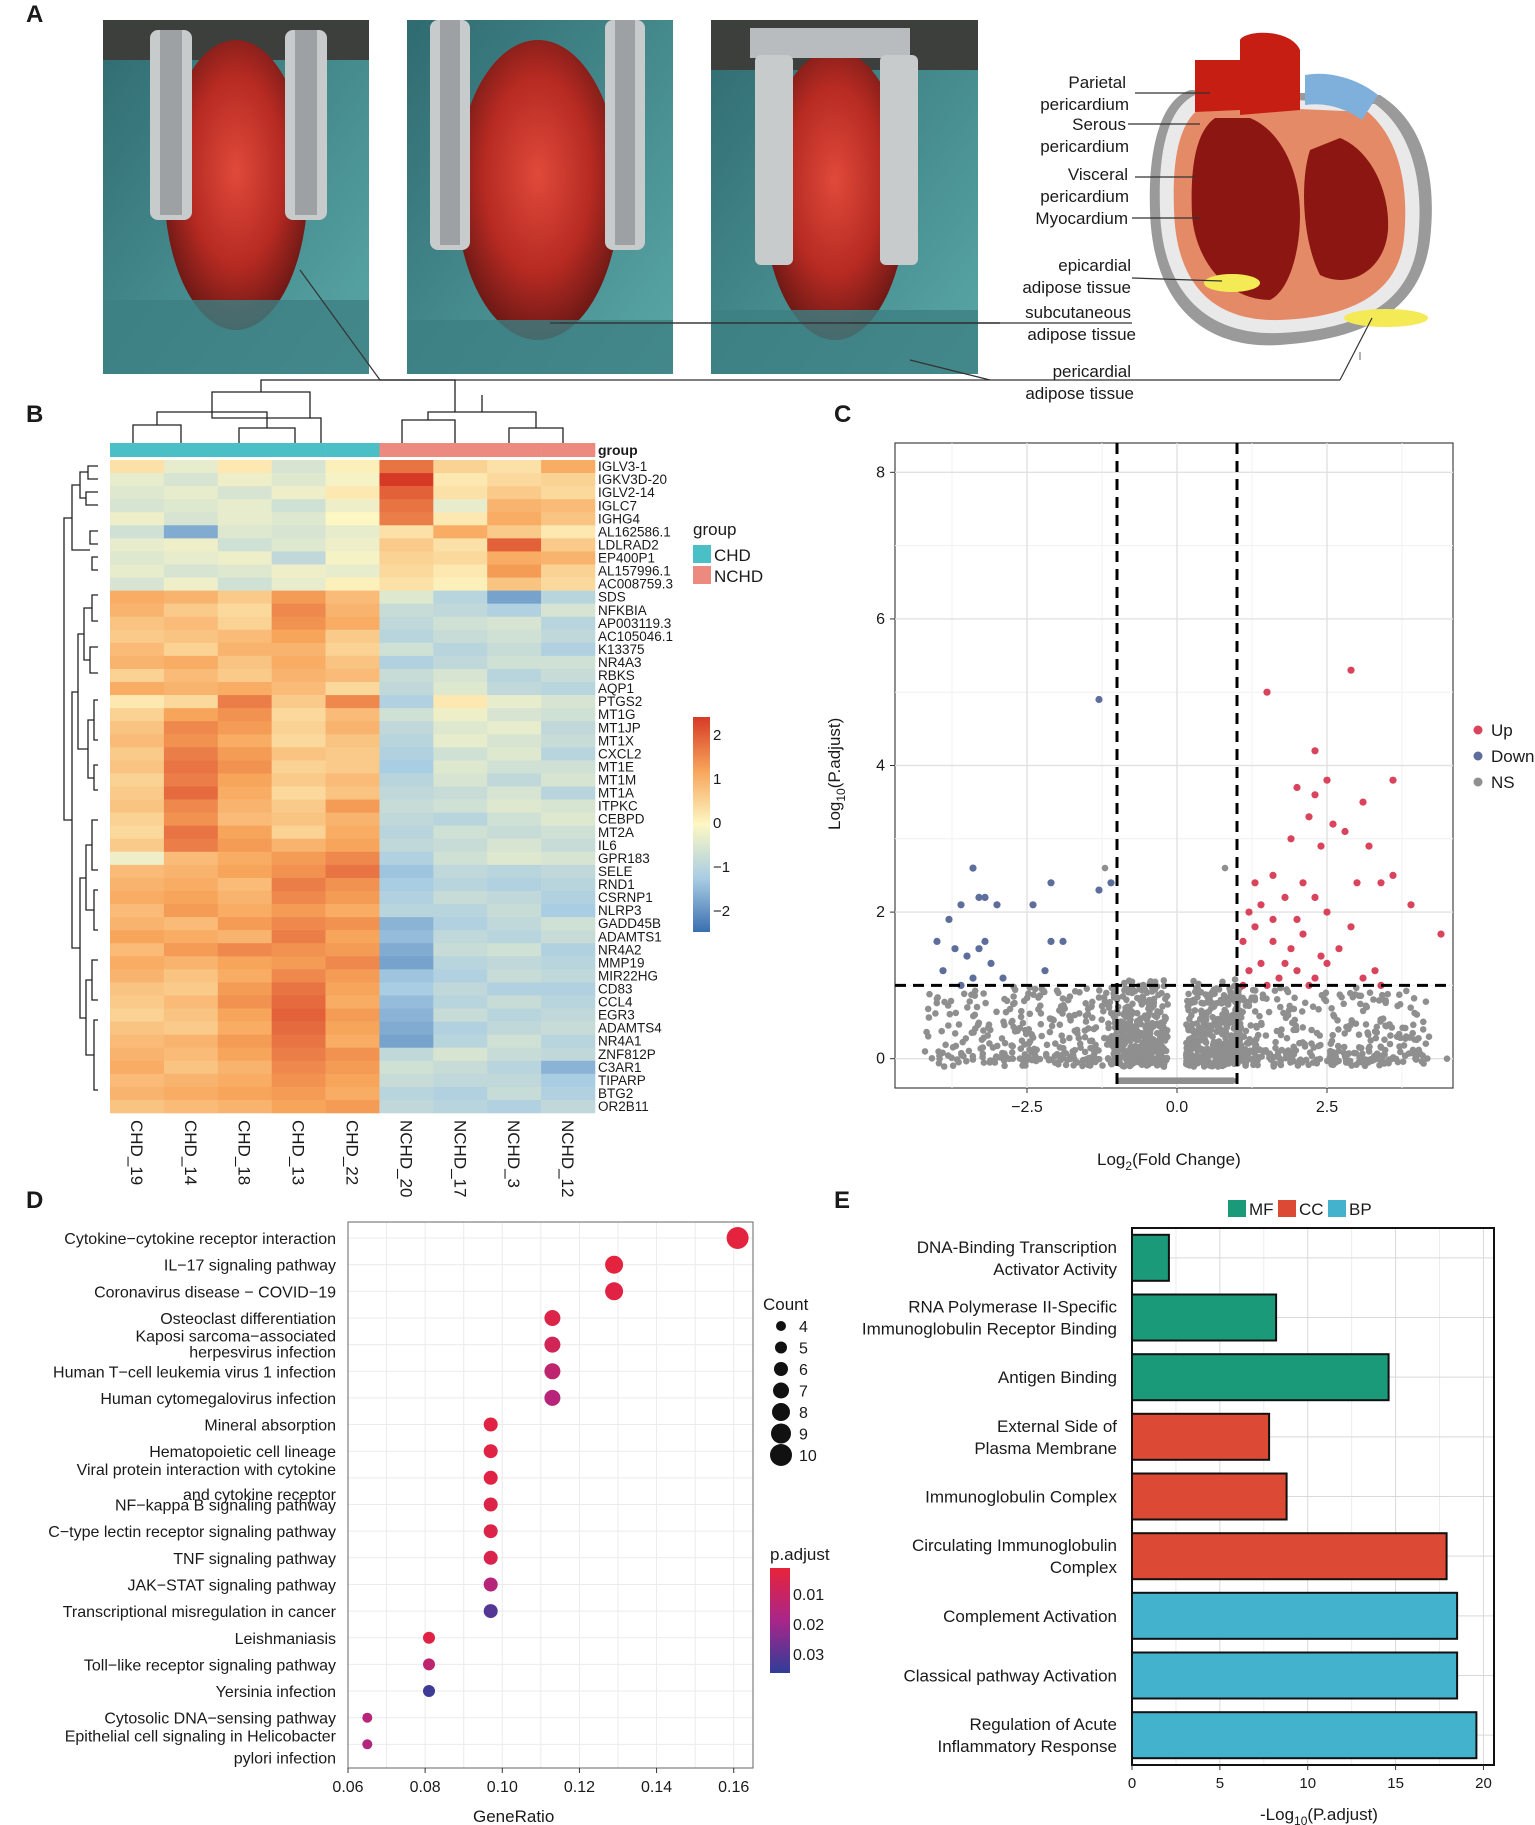  I want to click on heatmap-column-label: NCHD_12, so click(567, 1158).